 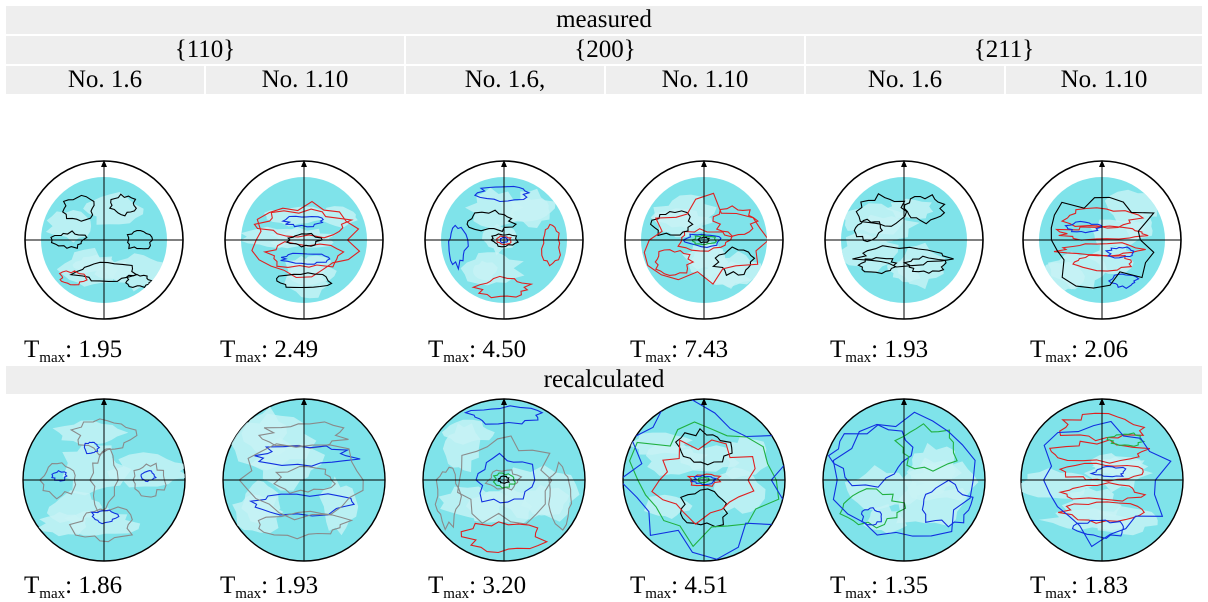 I want to click on plane-label: {200}, so click(x=605, y=49).